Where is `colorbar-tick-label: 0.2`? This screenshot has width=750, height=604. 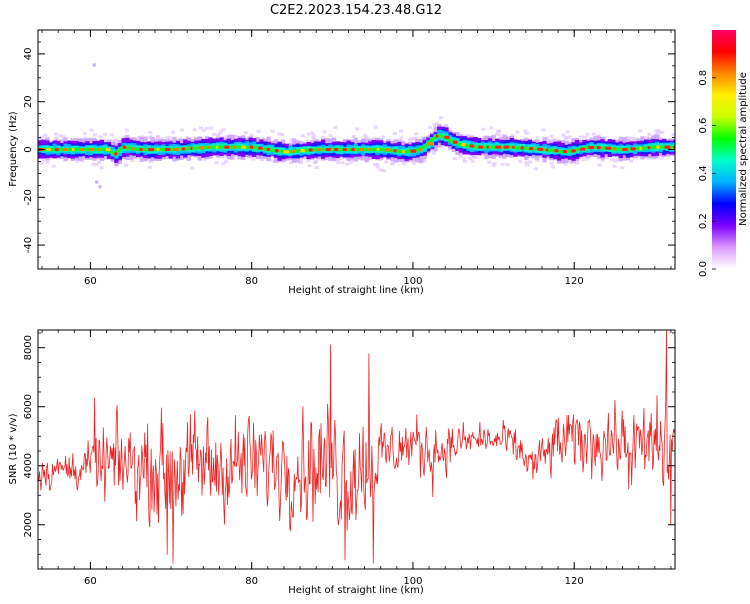 colorbar-tick-label: 0.2 is located at coordinates (703, 221).